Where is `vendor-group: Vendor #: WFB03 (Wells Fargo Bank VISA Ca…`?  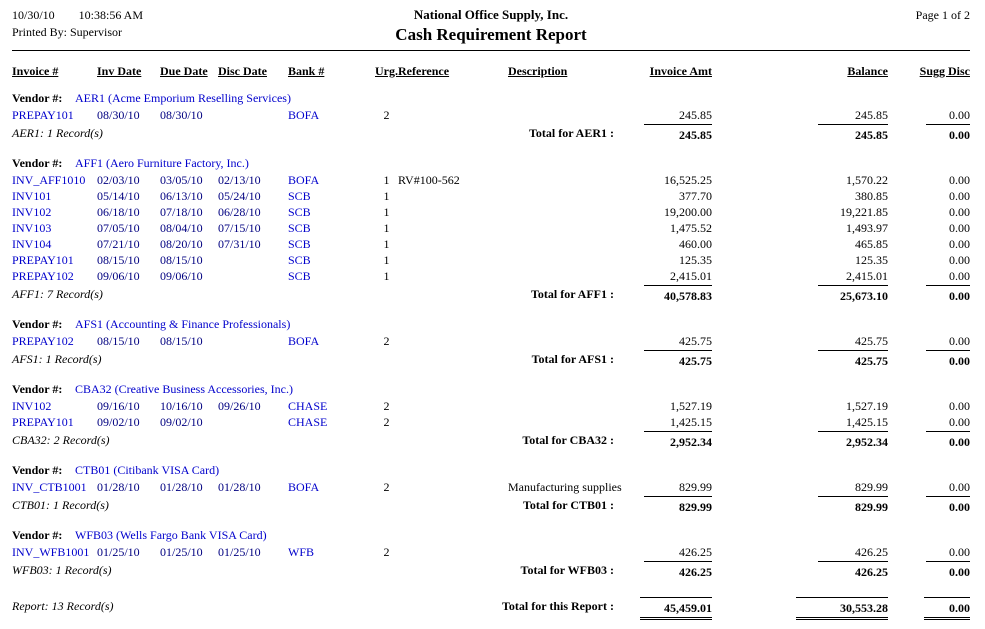 vendor-group: Vendor #: WFB03 (Wells Fargo Bank VISA Ca… is located at coordinates (491, 554).